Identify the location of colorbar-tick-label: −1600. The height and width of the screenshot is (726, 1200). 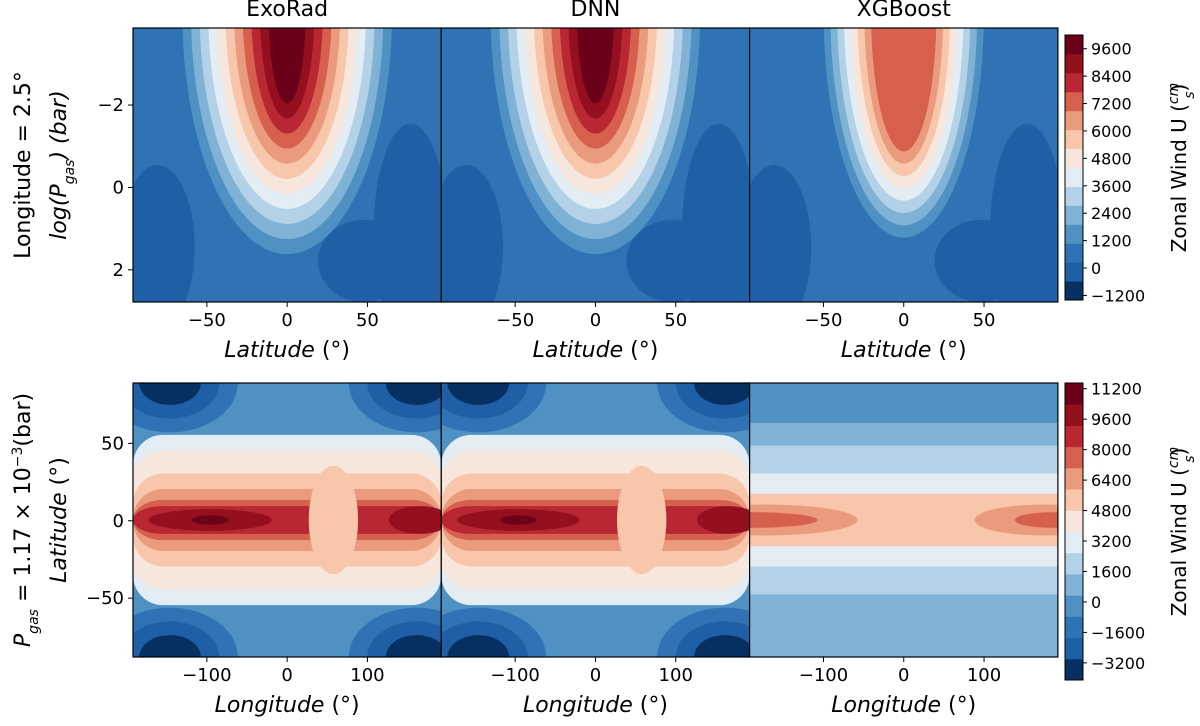
(1118, 632).